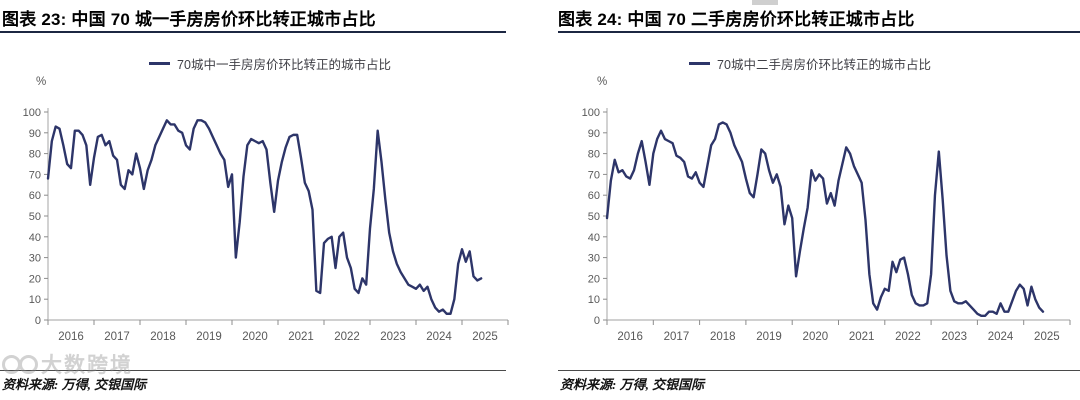 Image resolution: width=1080 pixels, height=400 pixels. Describe the element at coordinates (284, 65) in the screenshot. I see `legend-label: 70城中一手房房价环比转正的城市占比` at that location.